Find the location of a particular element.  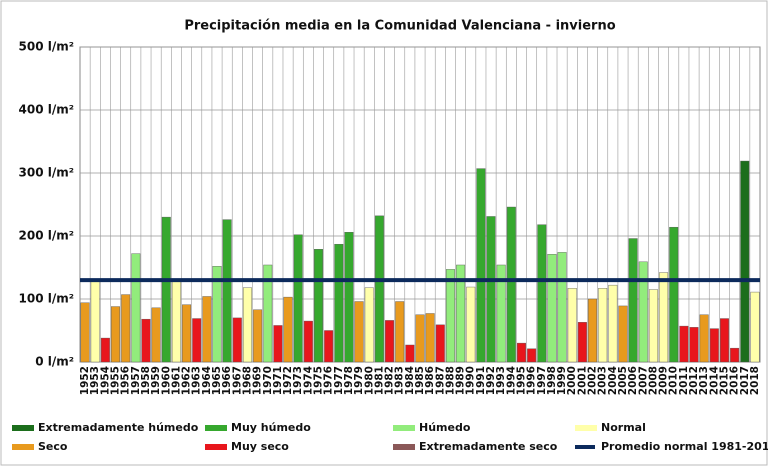

x-tick-label: 1994 is located at coordinates (511, 380).